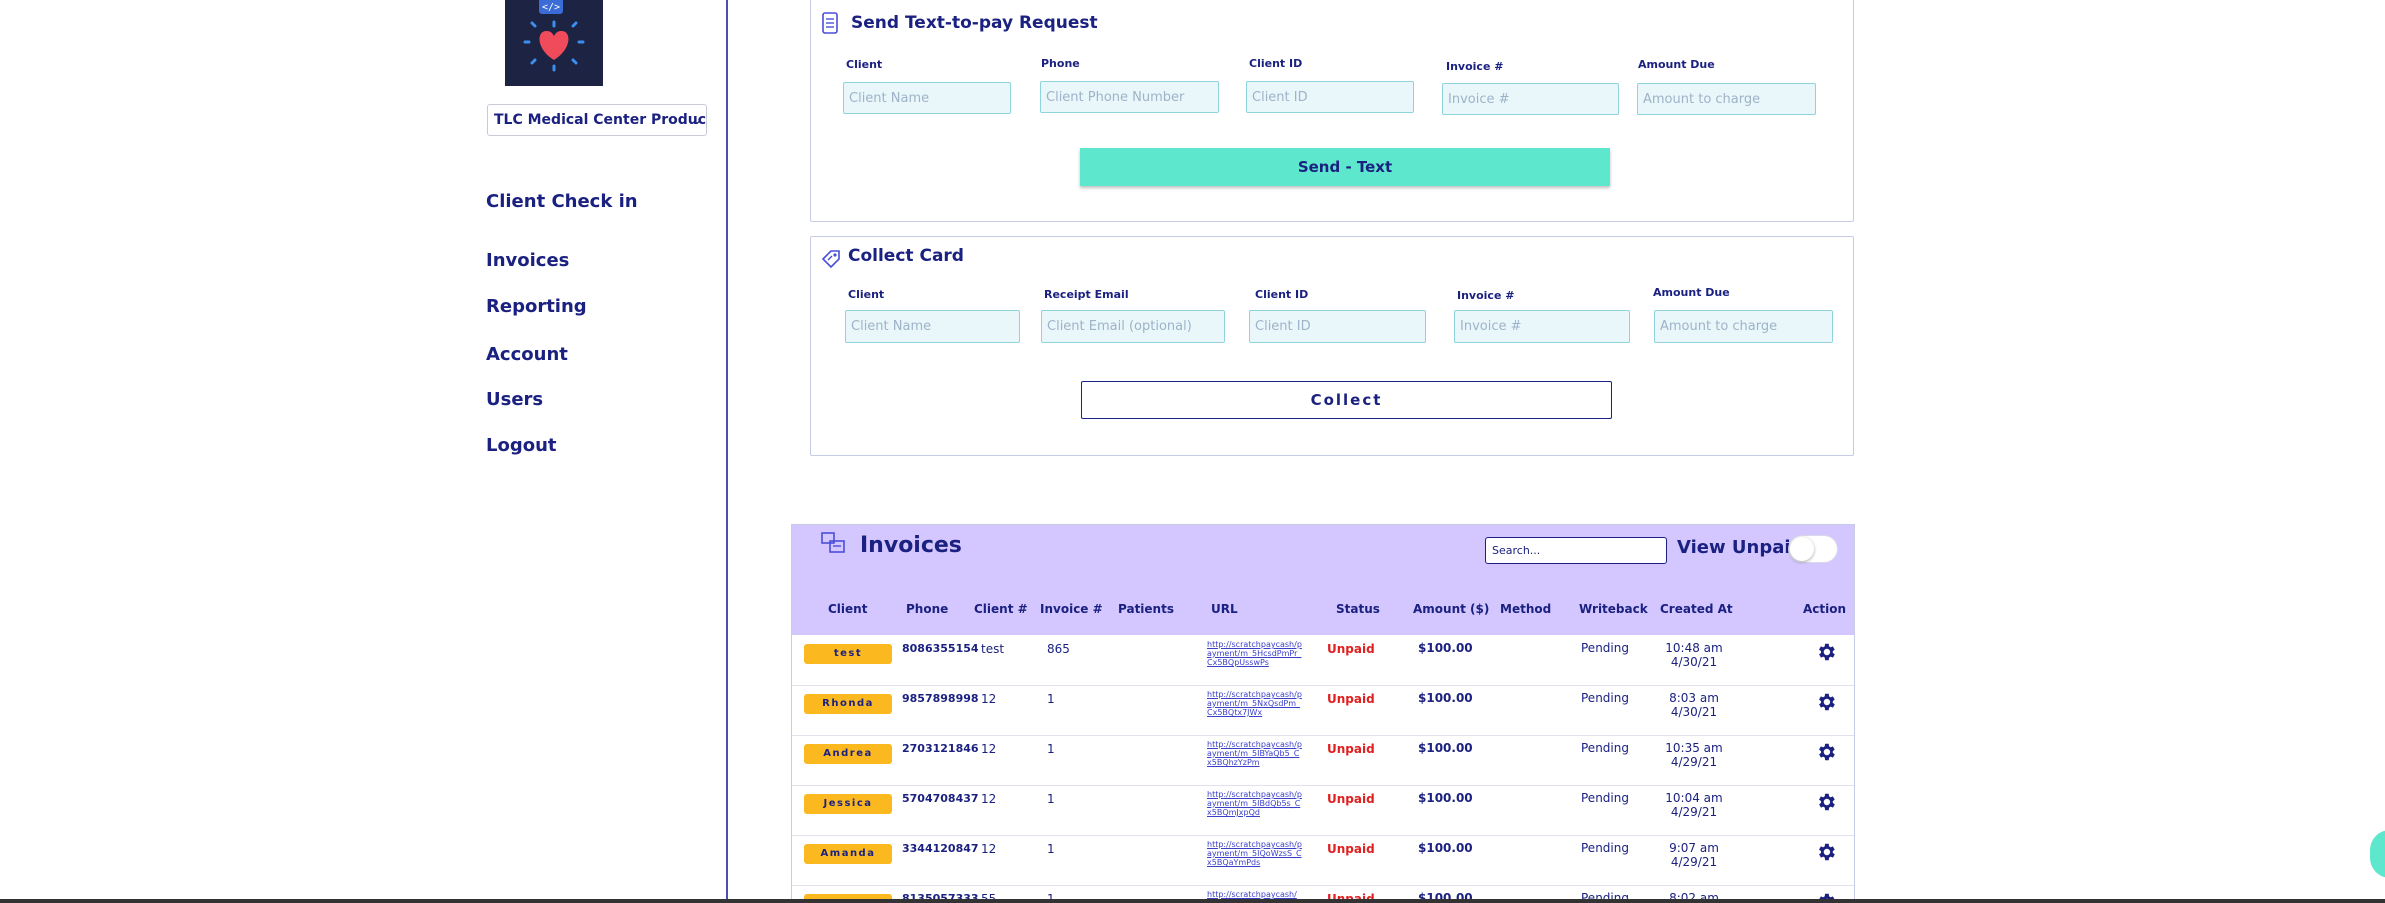 The height and width of the screenshot is (903, 2385). Describe the element at coordinates (1358, 609) in the screenshot. I see `col-status: Status` at that location.